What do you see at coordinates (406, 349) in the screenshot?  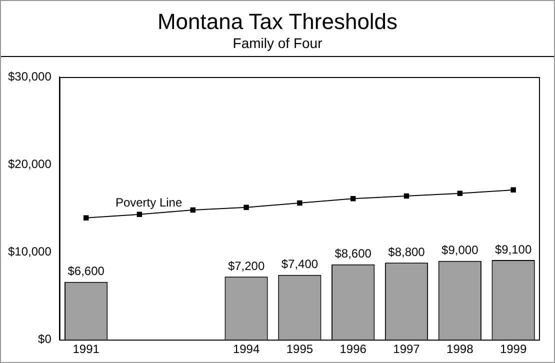 I see `x-tick-label: 1997` at bounding box center [406, 349].